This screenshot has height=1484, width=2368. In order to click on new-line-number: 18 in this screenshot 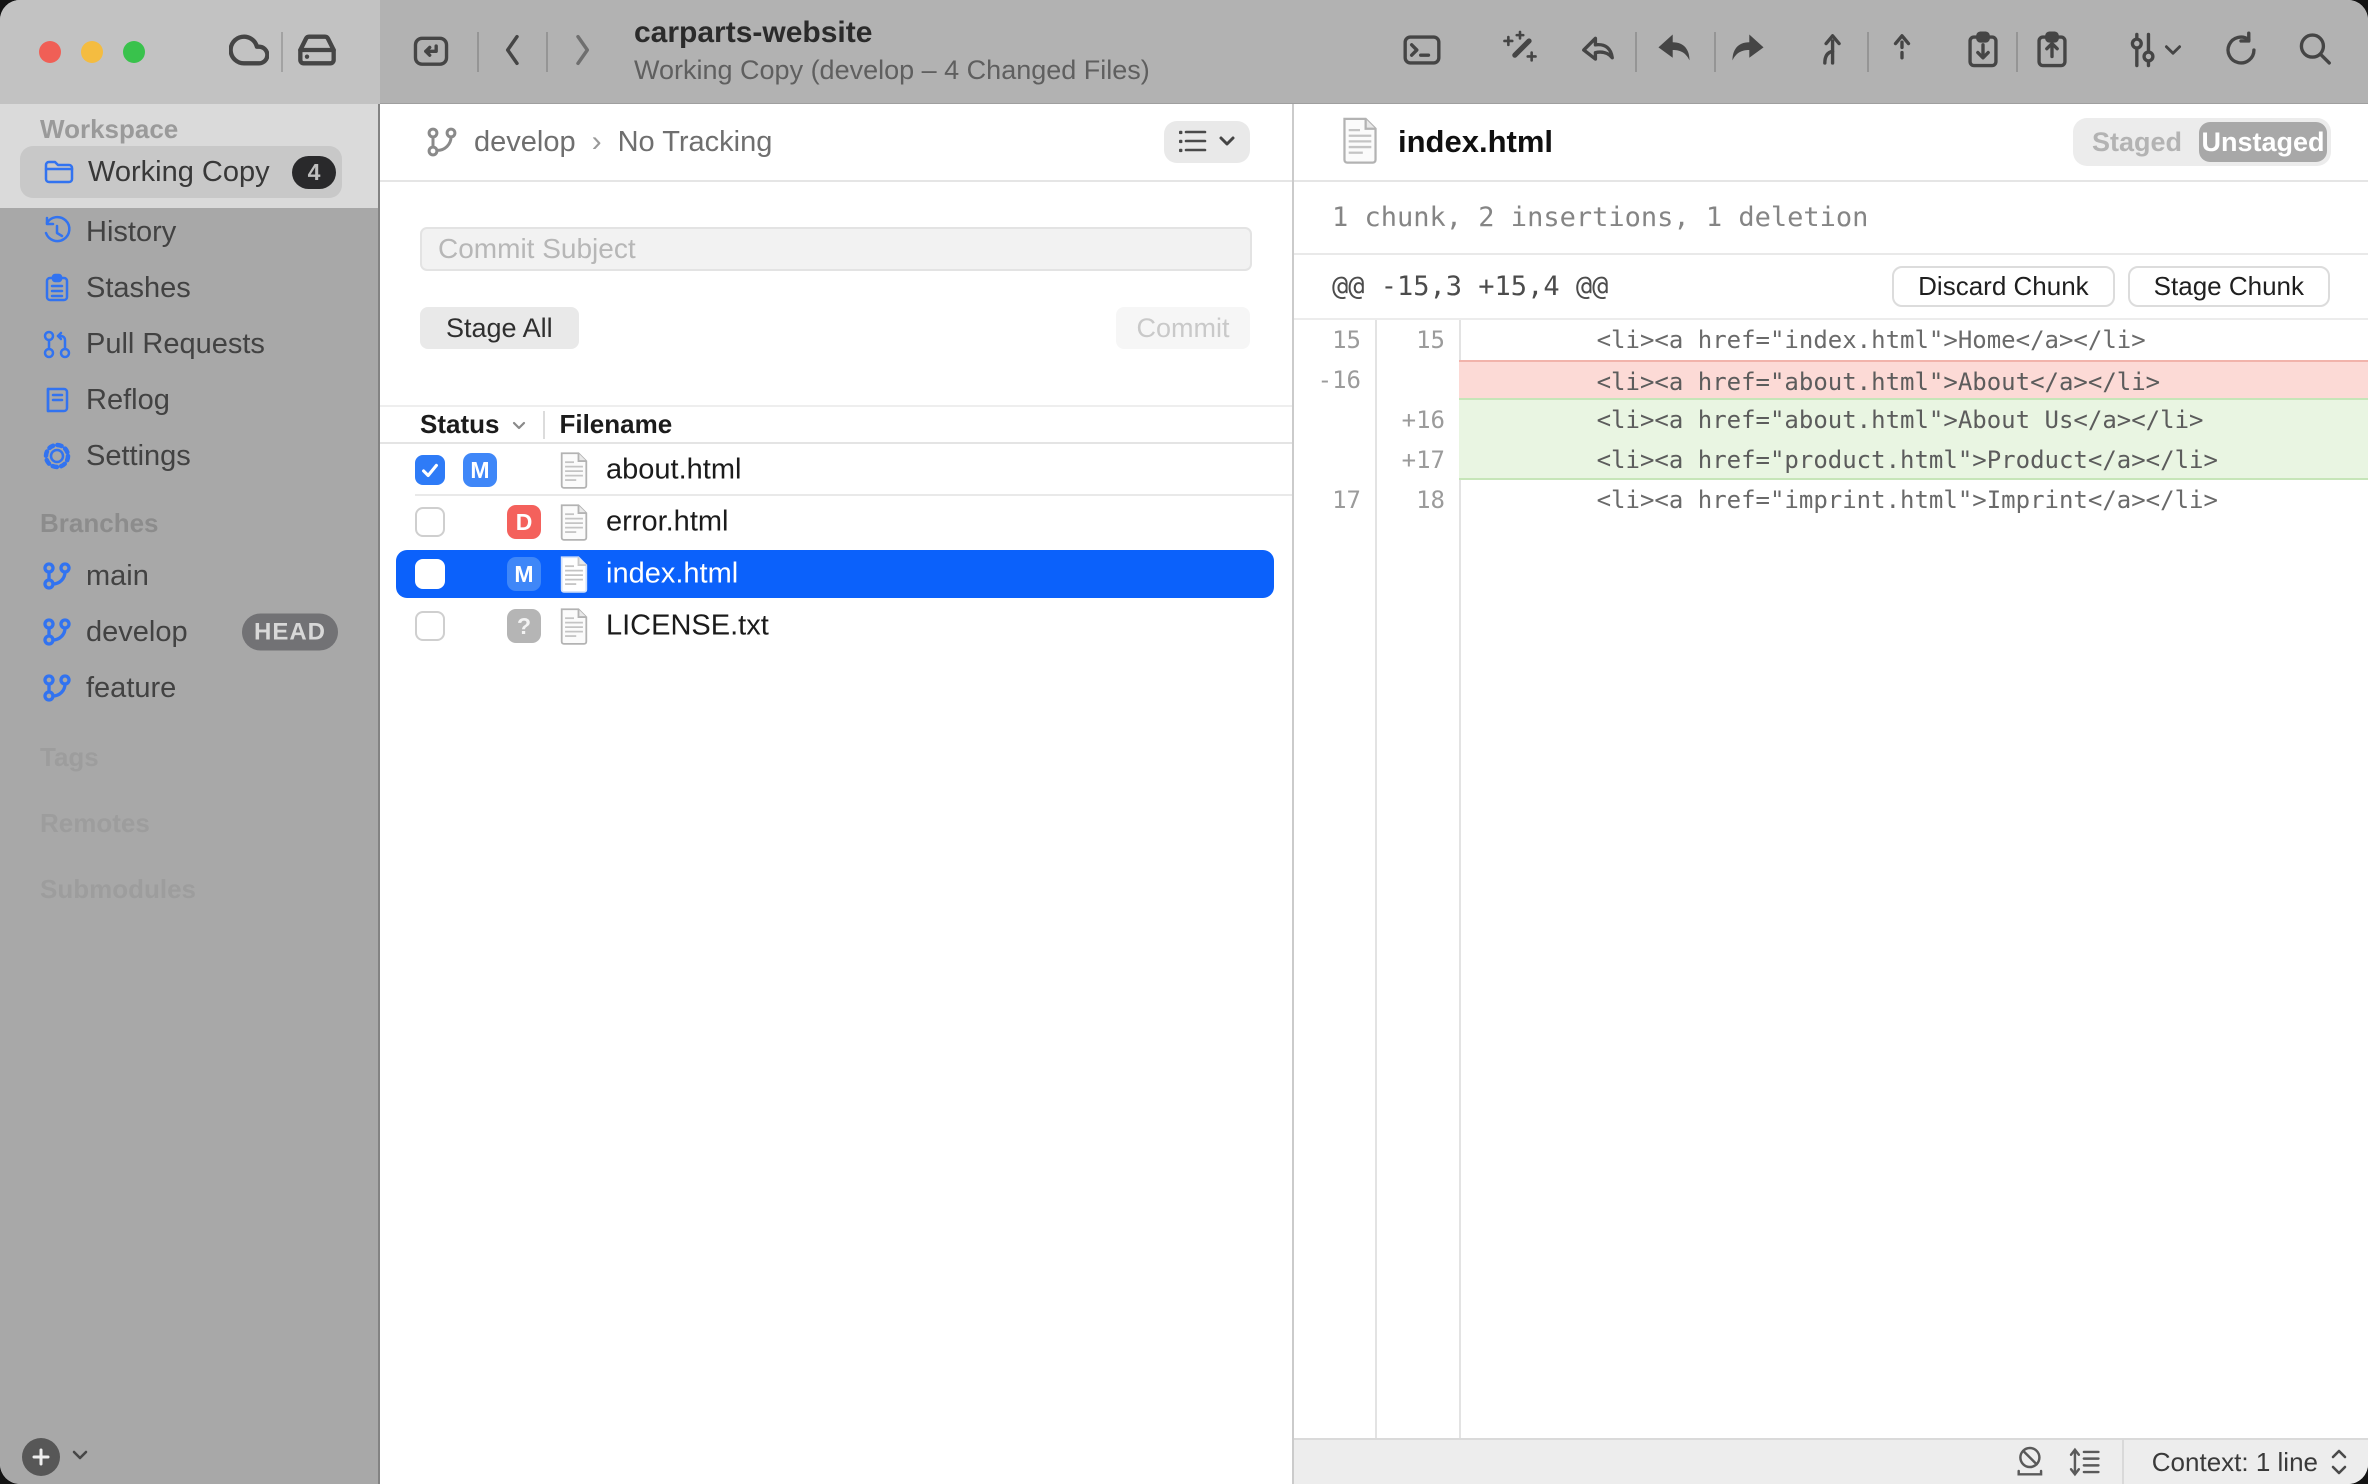, I will do `click(1430, 500)`.